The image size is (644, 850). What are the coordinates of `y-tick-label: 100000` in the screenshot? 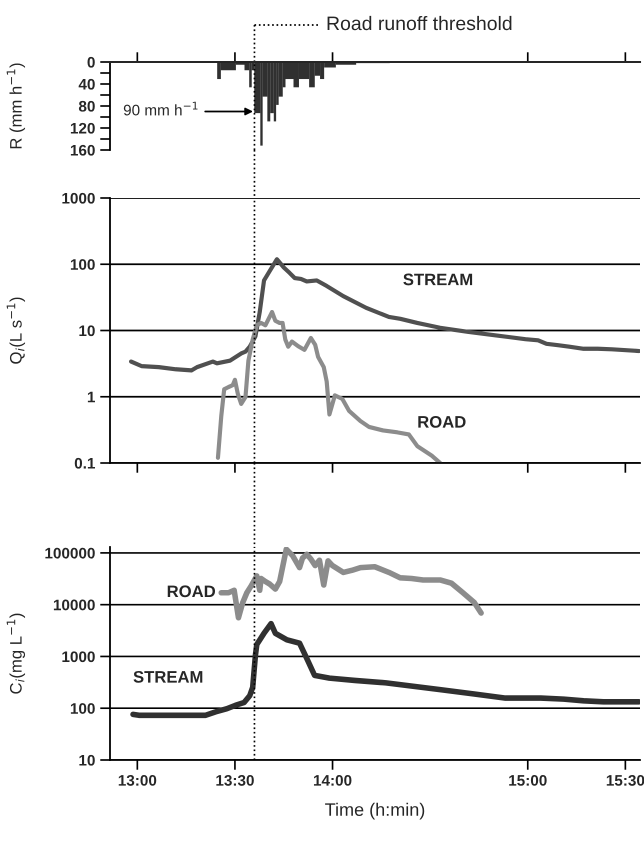 It's located at (70, 553).